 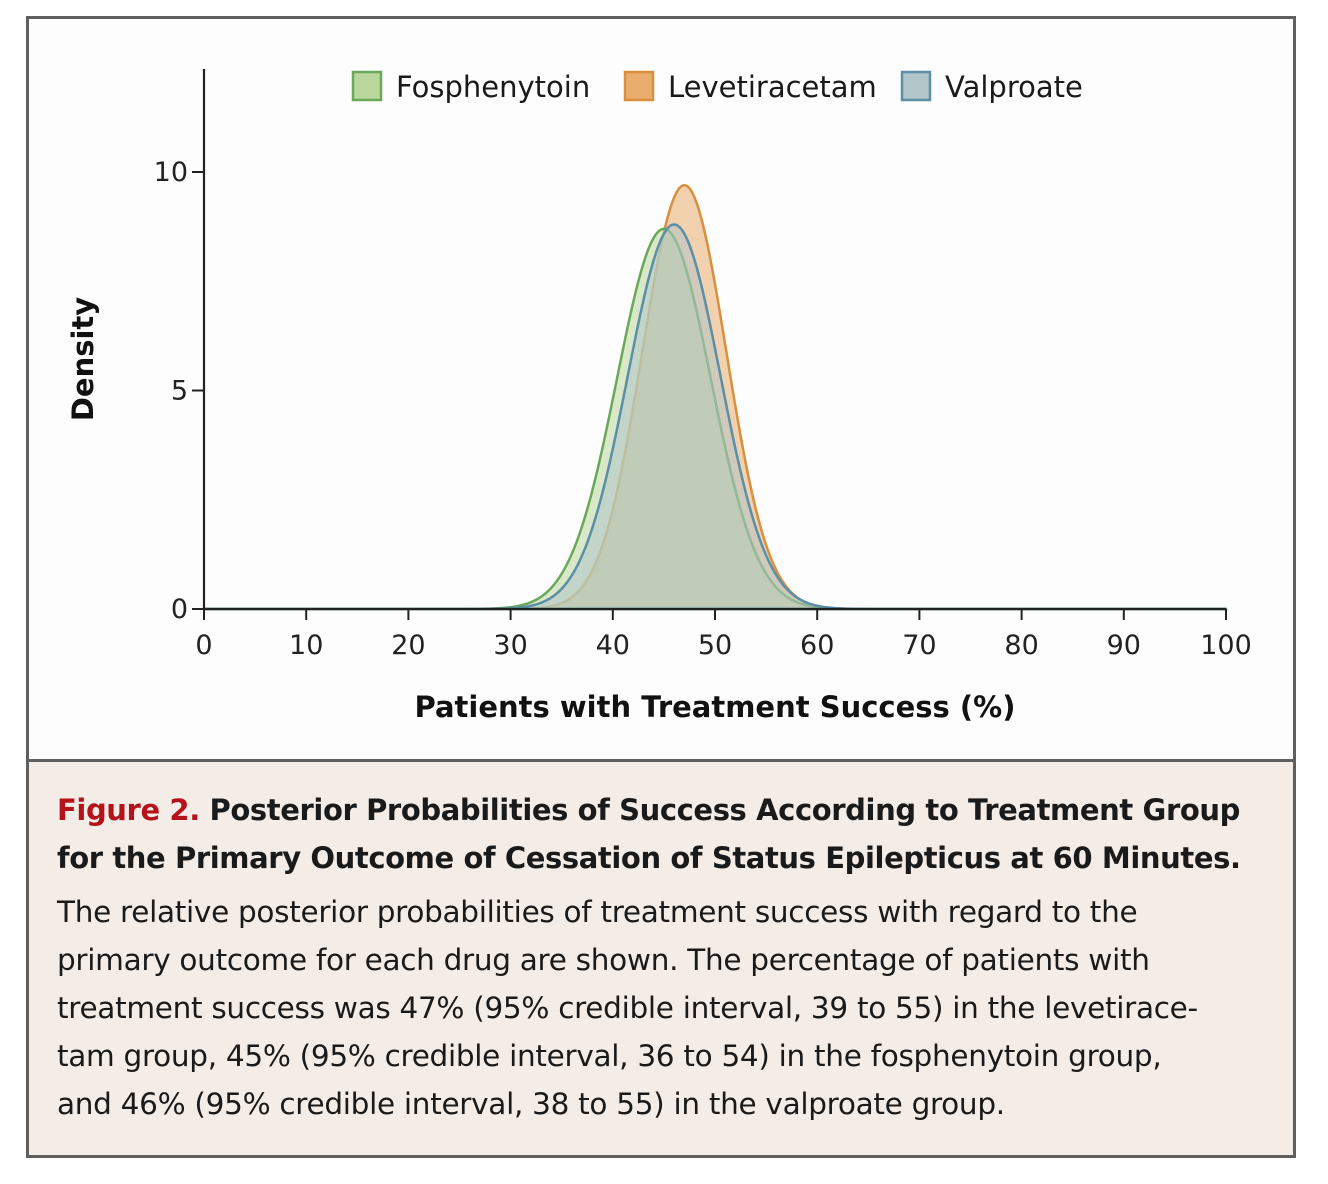 What do you see at coordinates (715, 707) in the screenshot?
I see `x-axis-label: Patients with Treatment Success (%)` at bounding box center [715, 707].